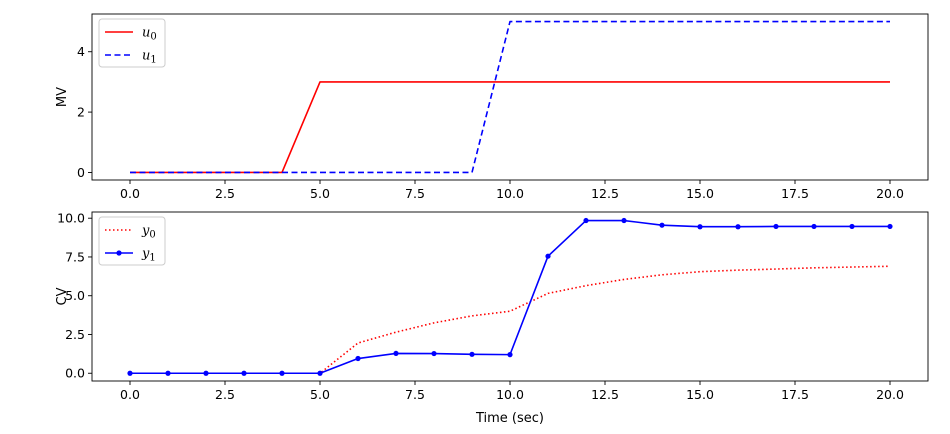 This screenshot has height=434, width=950. What do you see at coordinates (605, 193) in the screenshot?
I see `mv-x-tick-label: 12.5` at bounding box center [605, 193].